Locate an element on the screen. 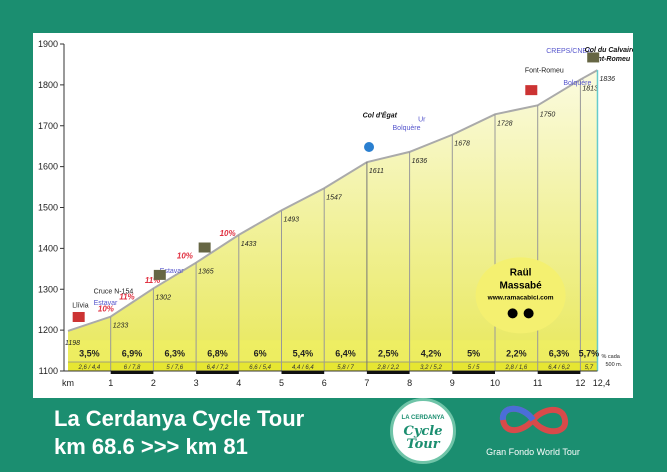  gradient-label: 3,5% is located at coordinates (89, 354).